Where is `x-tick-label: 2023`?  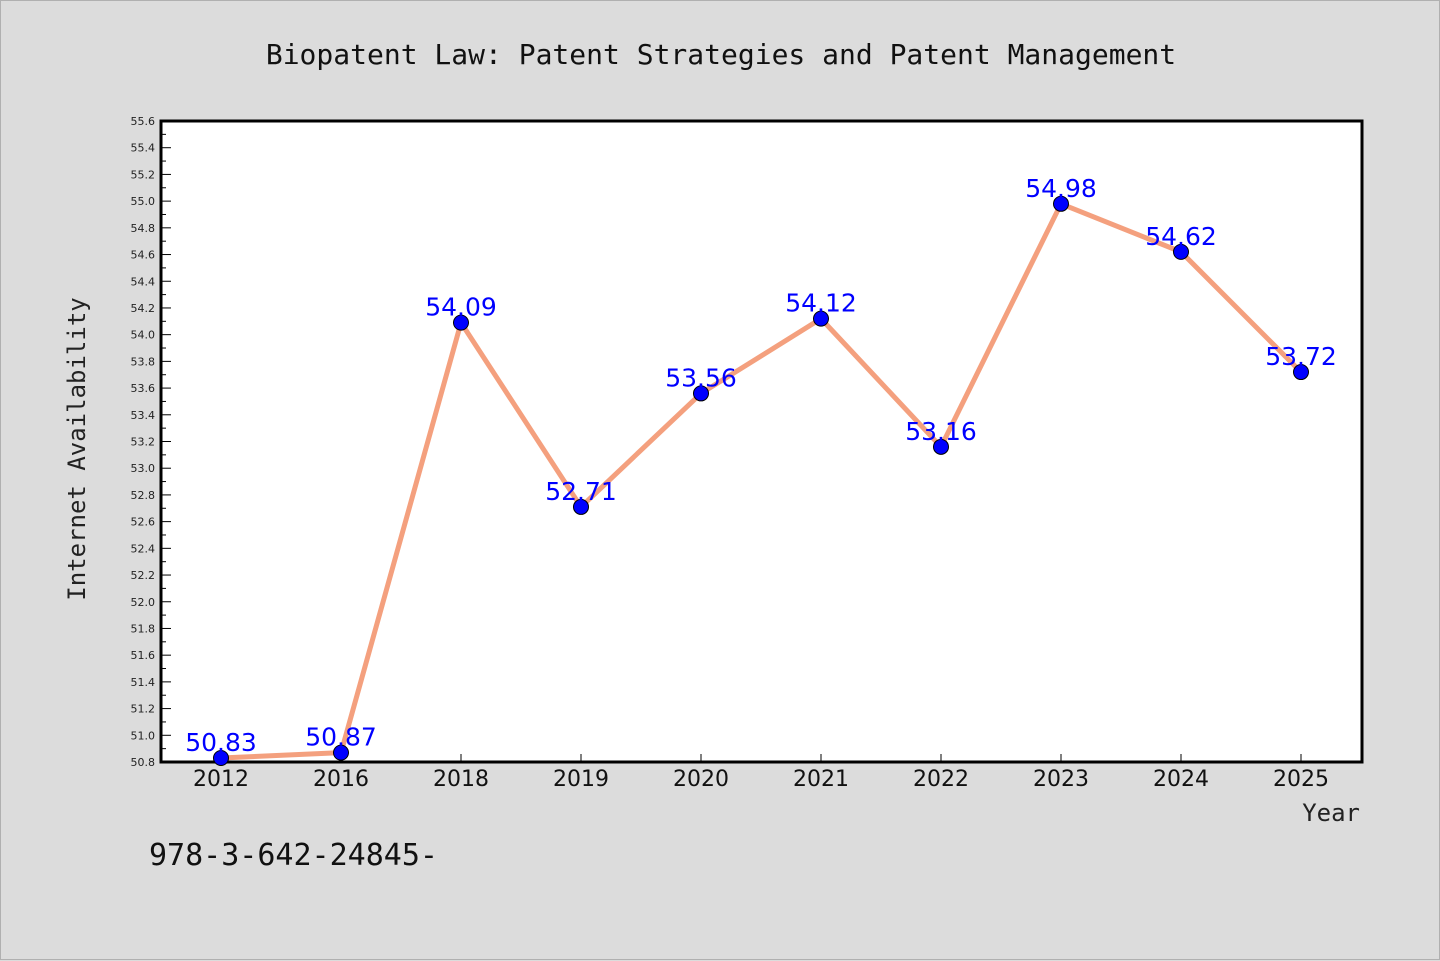 x-tick-label: 2023 is located at coordinates (1061, 779).